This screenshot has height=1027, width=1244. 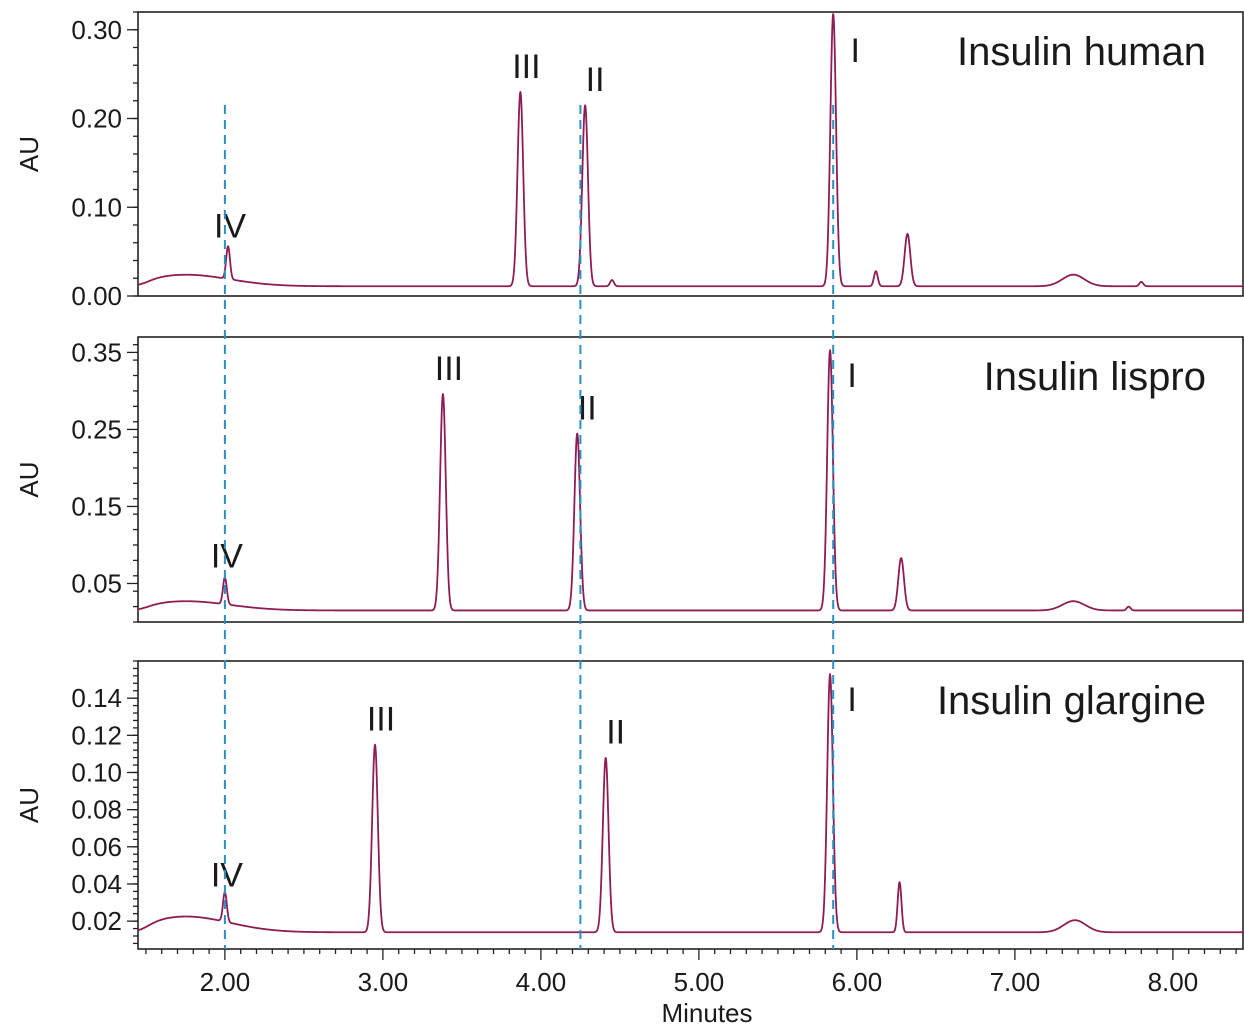 What do you see at coordinates (1081, 52) in the screenshot?
I see `panel-title: Insulin human` at bounding box center [1081, 52].